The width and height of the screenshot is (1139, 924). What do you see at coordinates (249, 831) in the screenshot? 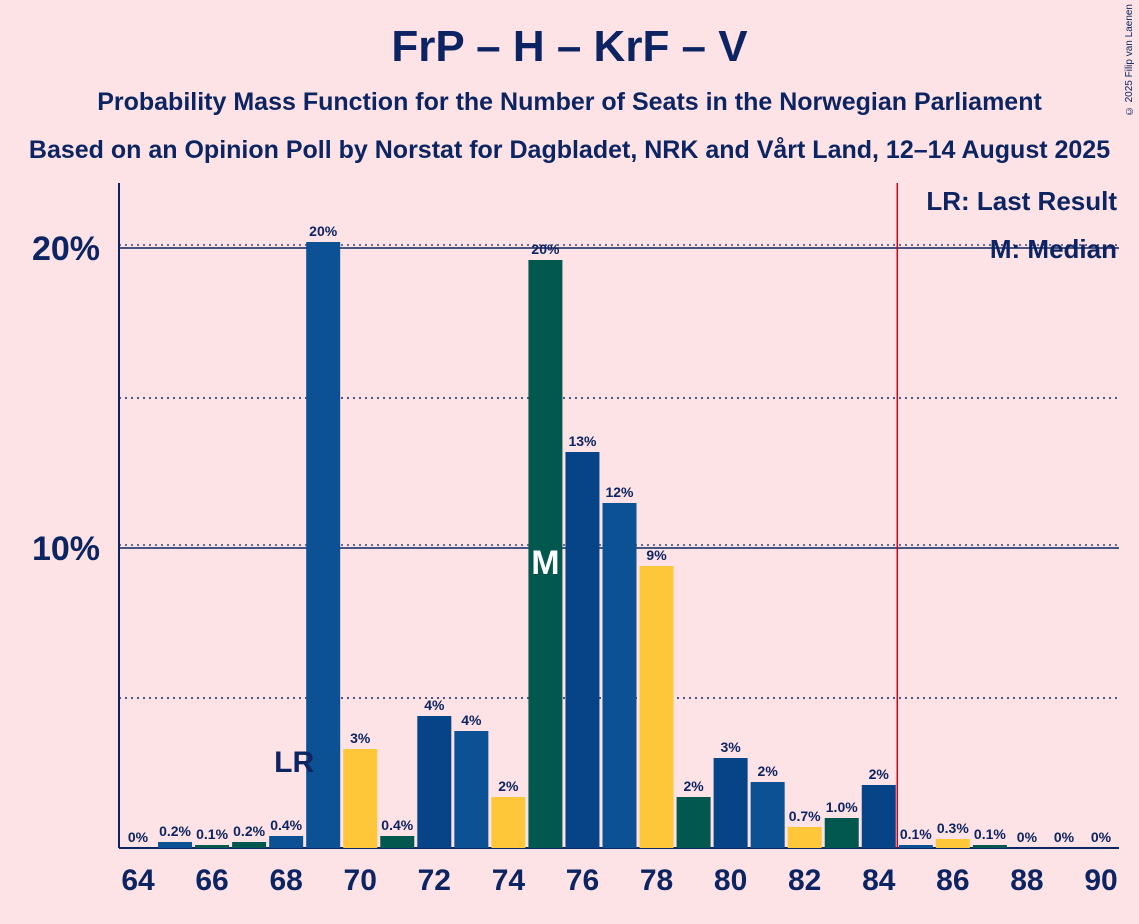
I see `data-label-67: 0.2%` at bounding box center [249, 831].